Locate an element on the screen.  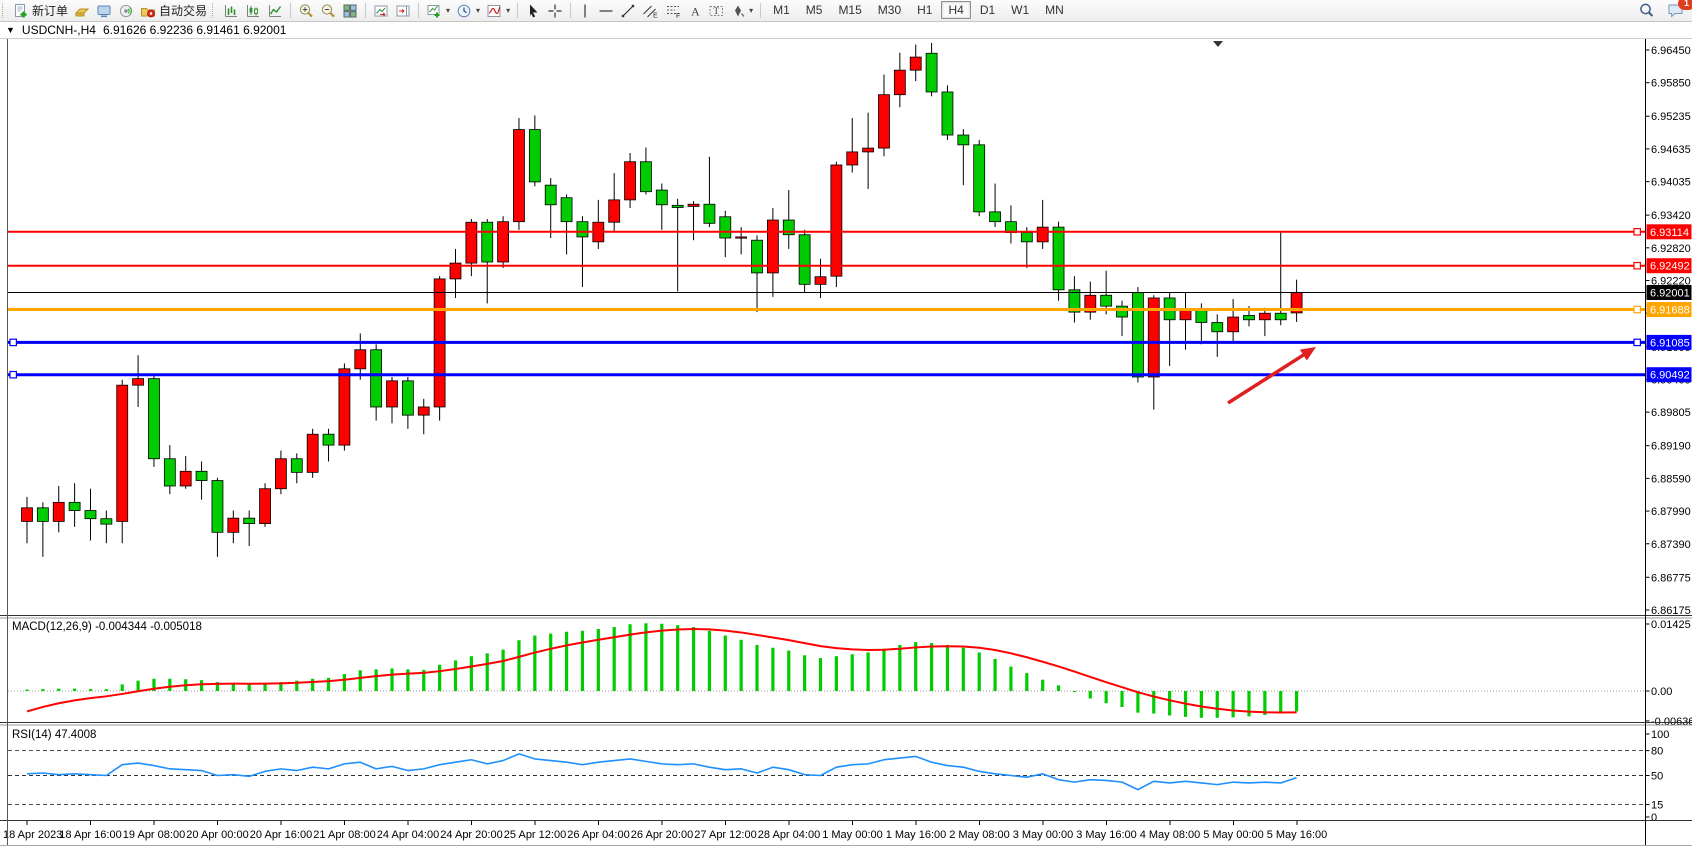
svg-text: 27 Apr 12:00 is located at coordinates (725, 835).